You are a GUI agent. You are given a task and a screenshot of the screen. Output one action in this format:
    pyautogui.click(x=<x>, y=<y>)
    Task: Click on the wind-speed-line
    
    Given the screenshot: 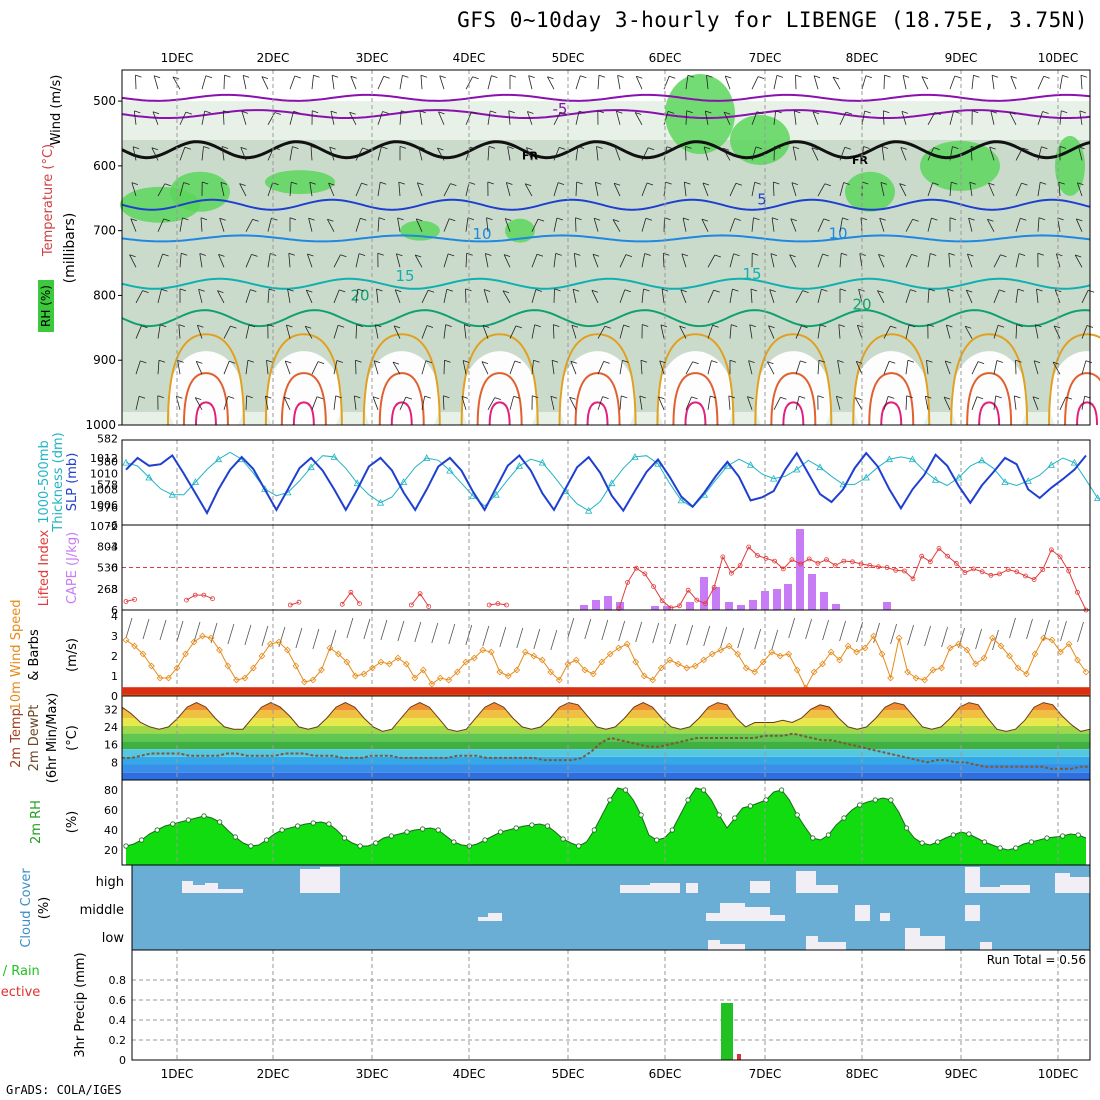 What is the action you would take?
    pyautogui.click(x=606, y=662)
    